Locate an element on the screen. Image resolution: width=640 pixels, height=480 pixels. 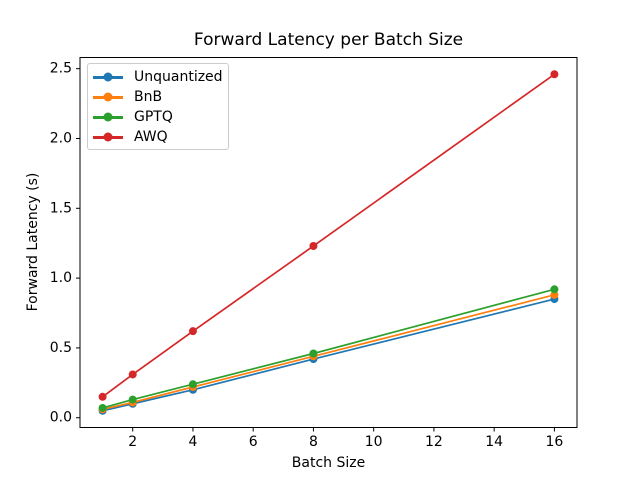
legend-item: AWQ is located at coordinates (158, 137).